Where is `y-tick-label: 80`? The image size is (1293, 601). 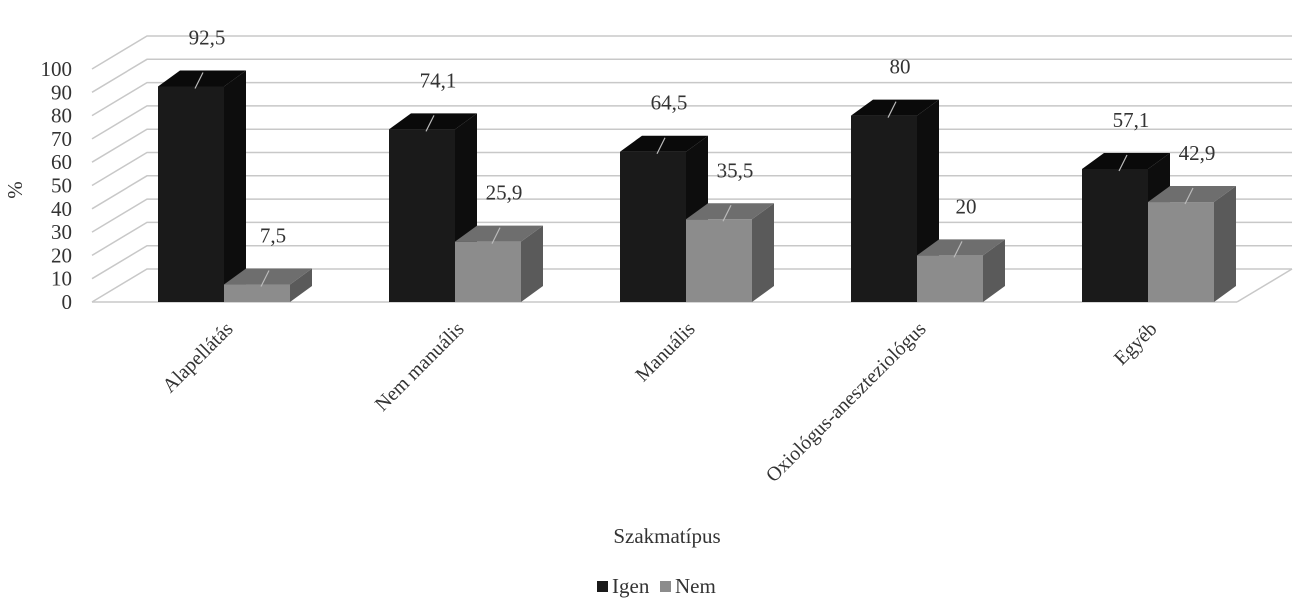
y-tick-label: 80 is located at coordinates (61, 116).